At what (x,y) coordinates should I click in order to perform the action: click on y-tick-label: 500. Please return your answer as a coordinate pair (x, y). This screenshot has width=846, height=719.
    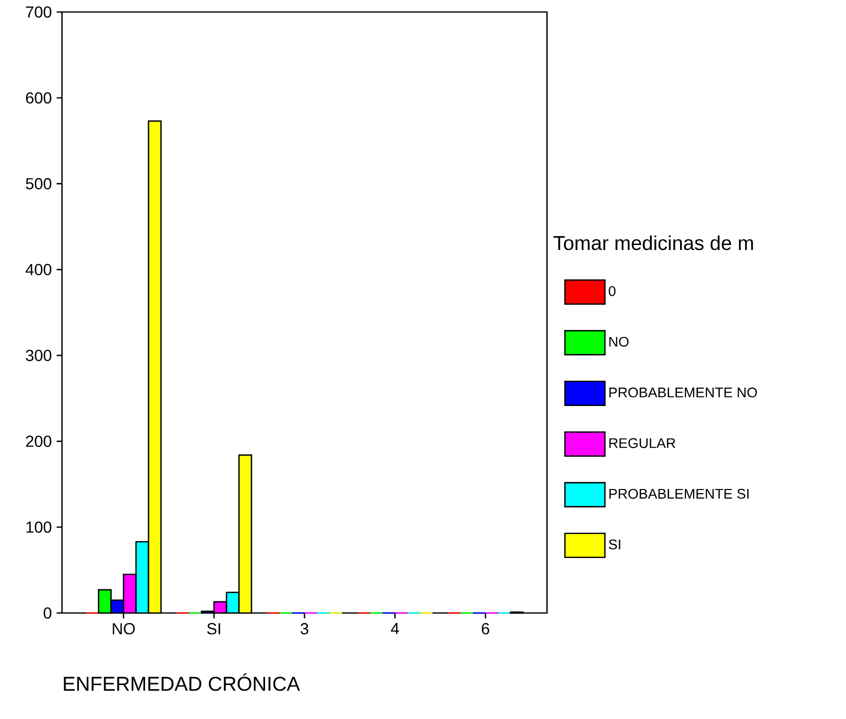
    Looking at the image, I should click on (39, 184).